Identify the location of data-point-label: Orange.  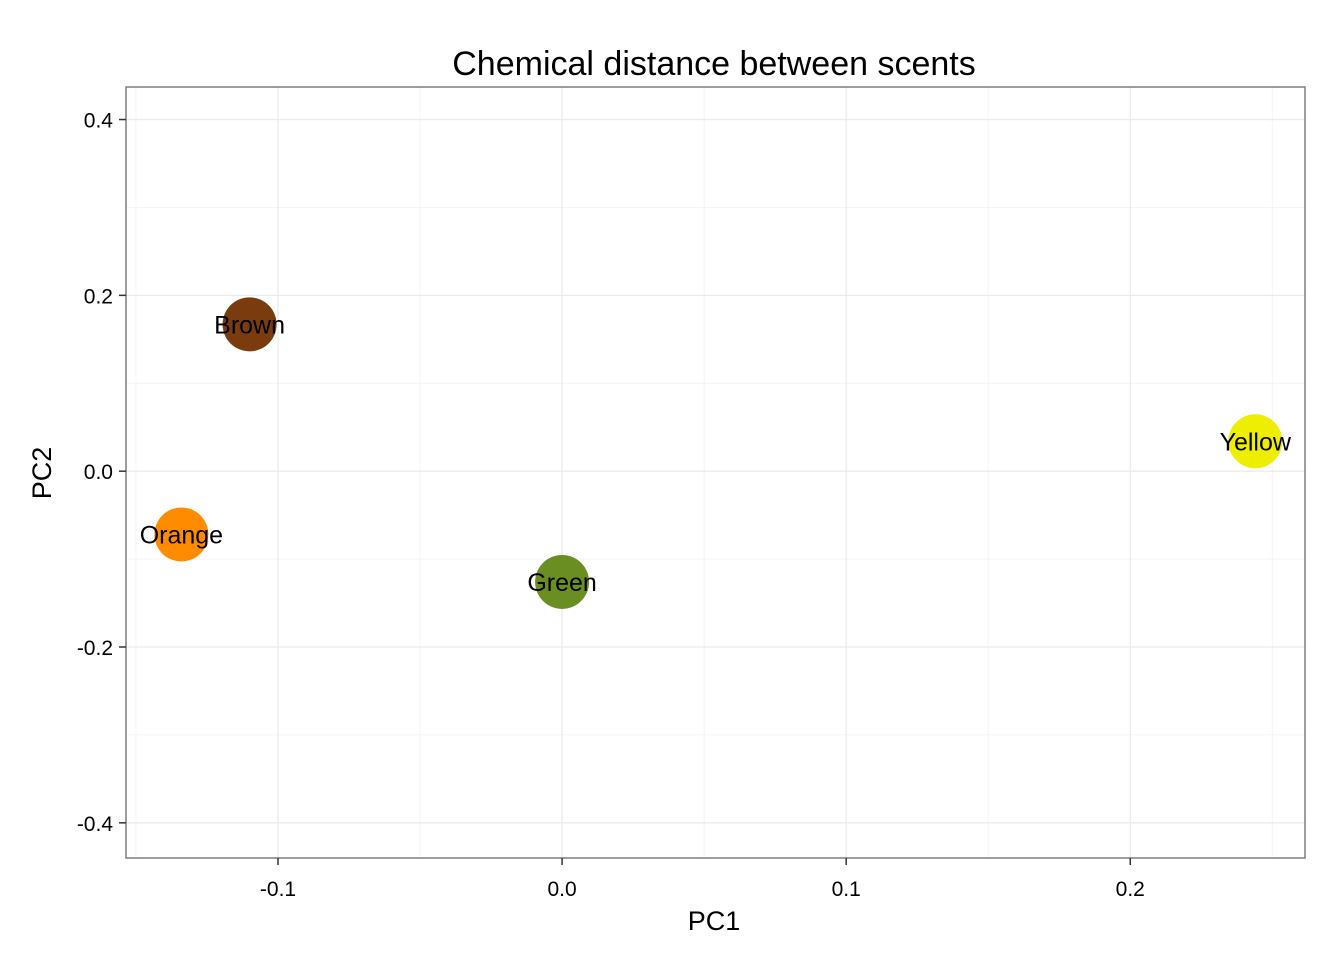
(181, 535).